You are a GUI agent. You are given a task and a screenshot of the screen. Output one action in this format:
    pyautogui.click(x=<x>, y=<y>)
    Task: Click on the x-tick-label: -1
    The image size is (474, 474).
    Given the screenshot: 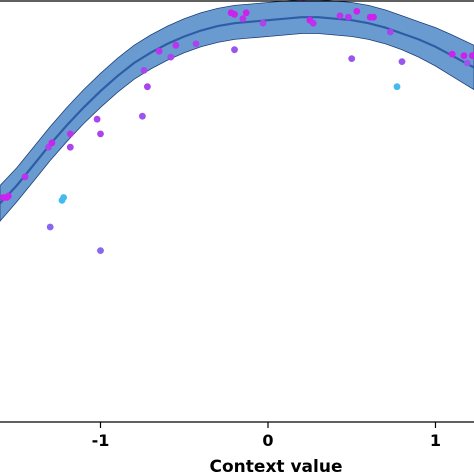 What is the action you would take?
    pyautogui.click(x=101, y=440)
    